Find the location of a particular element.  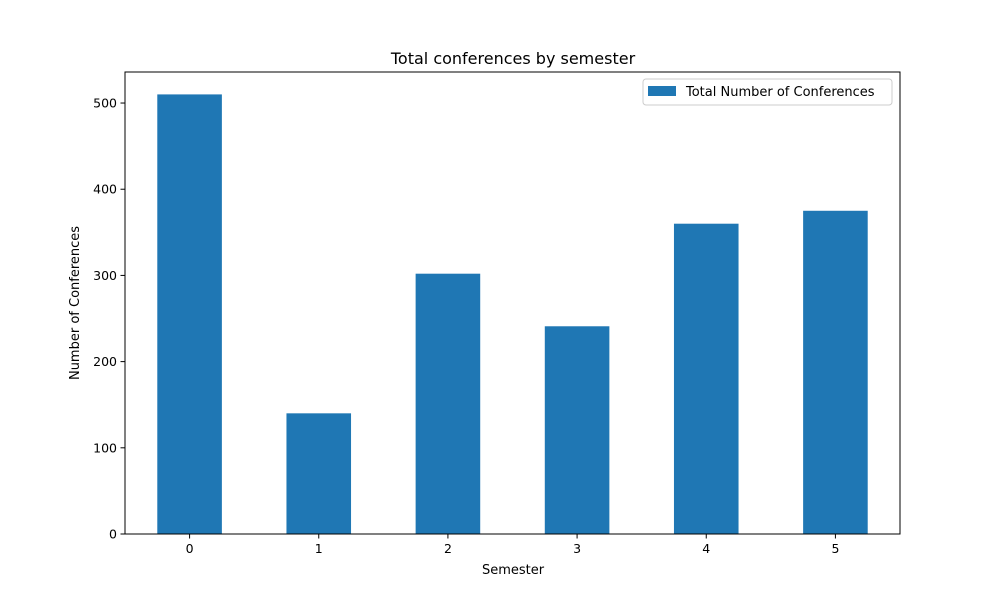

x-tick-label-2: 2 is located at coordinates (448, 548).